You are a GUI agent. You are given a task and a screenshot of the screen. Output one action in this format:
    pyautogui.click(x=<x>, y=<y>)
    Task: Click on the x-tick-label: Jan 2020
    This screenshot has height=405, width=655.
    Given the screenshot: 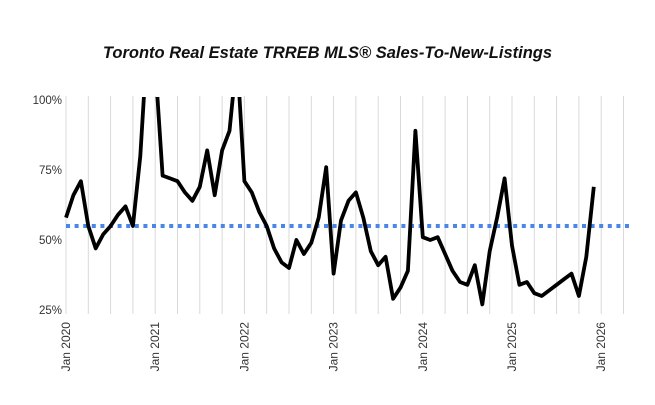 What is the action you would take?
    pyautogui.click(x=66, y=347)
    